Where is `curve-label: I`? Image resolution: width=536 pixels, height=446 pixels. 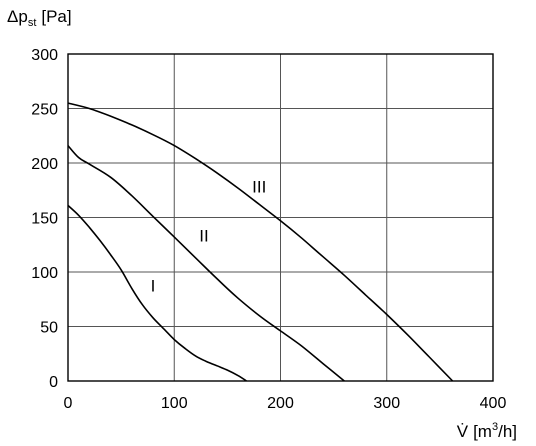
curve-label: I is located at coordinates (153, 286).